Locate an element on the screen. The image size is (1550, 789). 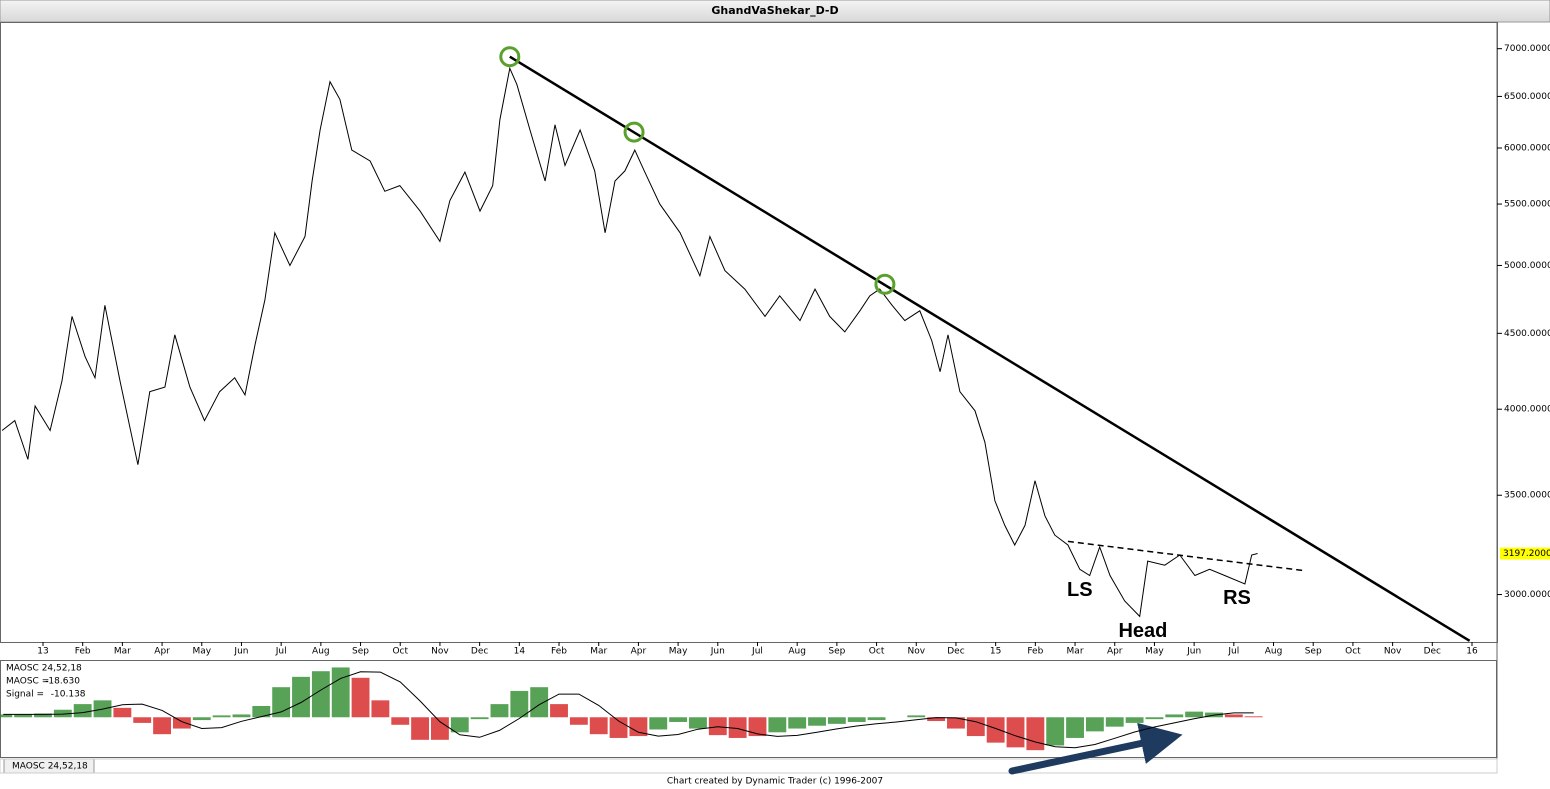
readout-label: MAOSC = is located at coordinates (27, 682).